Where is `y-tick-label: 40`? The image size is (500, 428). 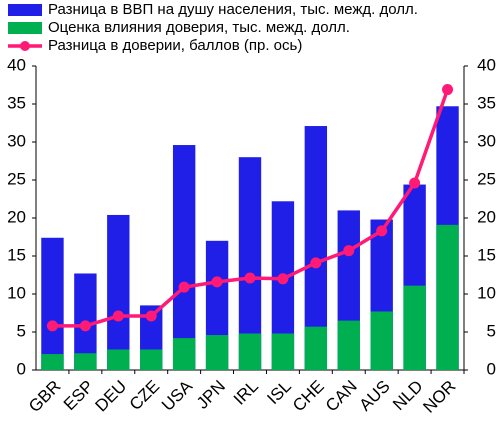 y-tick-label: 40 is located at coordinates (16, 64).